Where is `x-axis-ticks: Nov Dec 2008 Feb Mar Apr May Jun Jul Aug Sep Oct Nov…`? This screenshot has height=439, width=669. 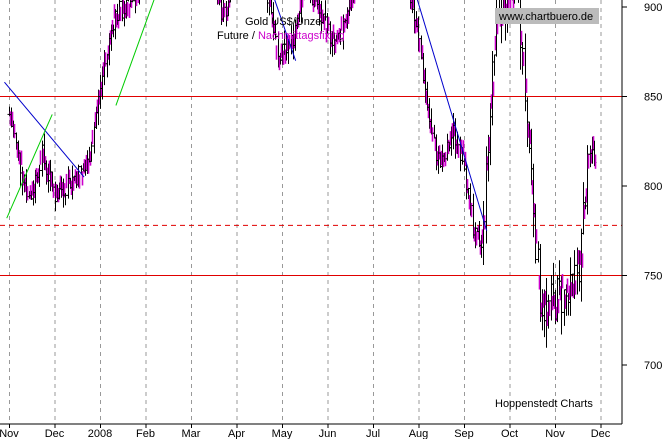 x-axis-ticks: Nov Dec 2008 Feb Mar Apr May Jun Jul Aug Sep Oct Nov… is located at coordinates (305, 431).